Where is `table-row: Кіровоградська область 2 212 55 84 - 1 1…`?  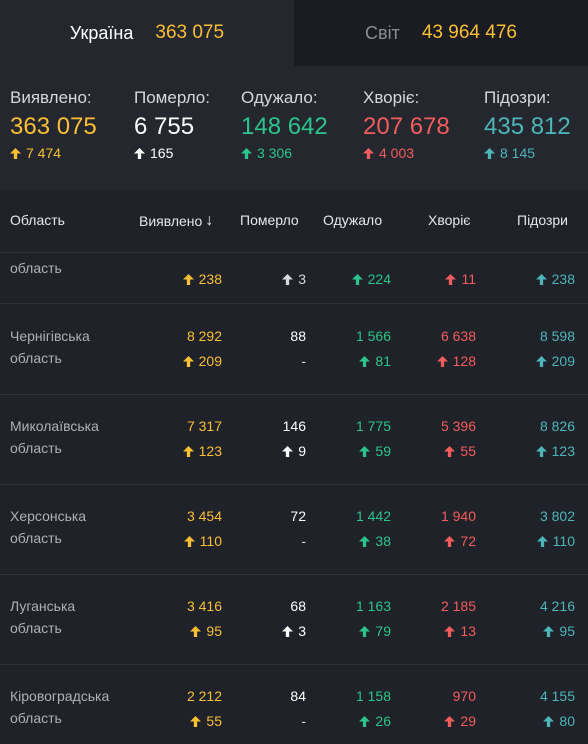
table-row: Кіровоградська область 2 212 55 84 - 1 1… is located at coordinates (294, 704).